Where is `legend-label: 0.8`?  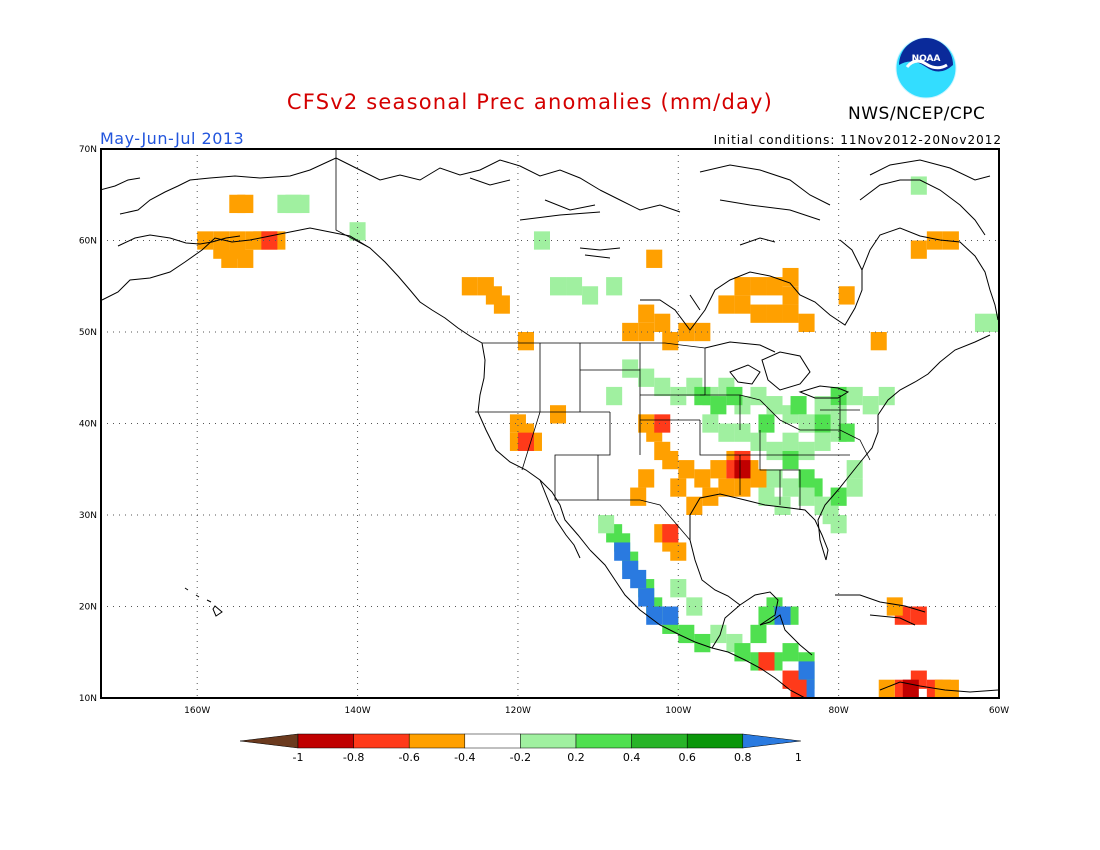
legend-label: 0.8 is located at coordinates (743, 757).